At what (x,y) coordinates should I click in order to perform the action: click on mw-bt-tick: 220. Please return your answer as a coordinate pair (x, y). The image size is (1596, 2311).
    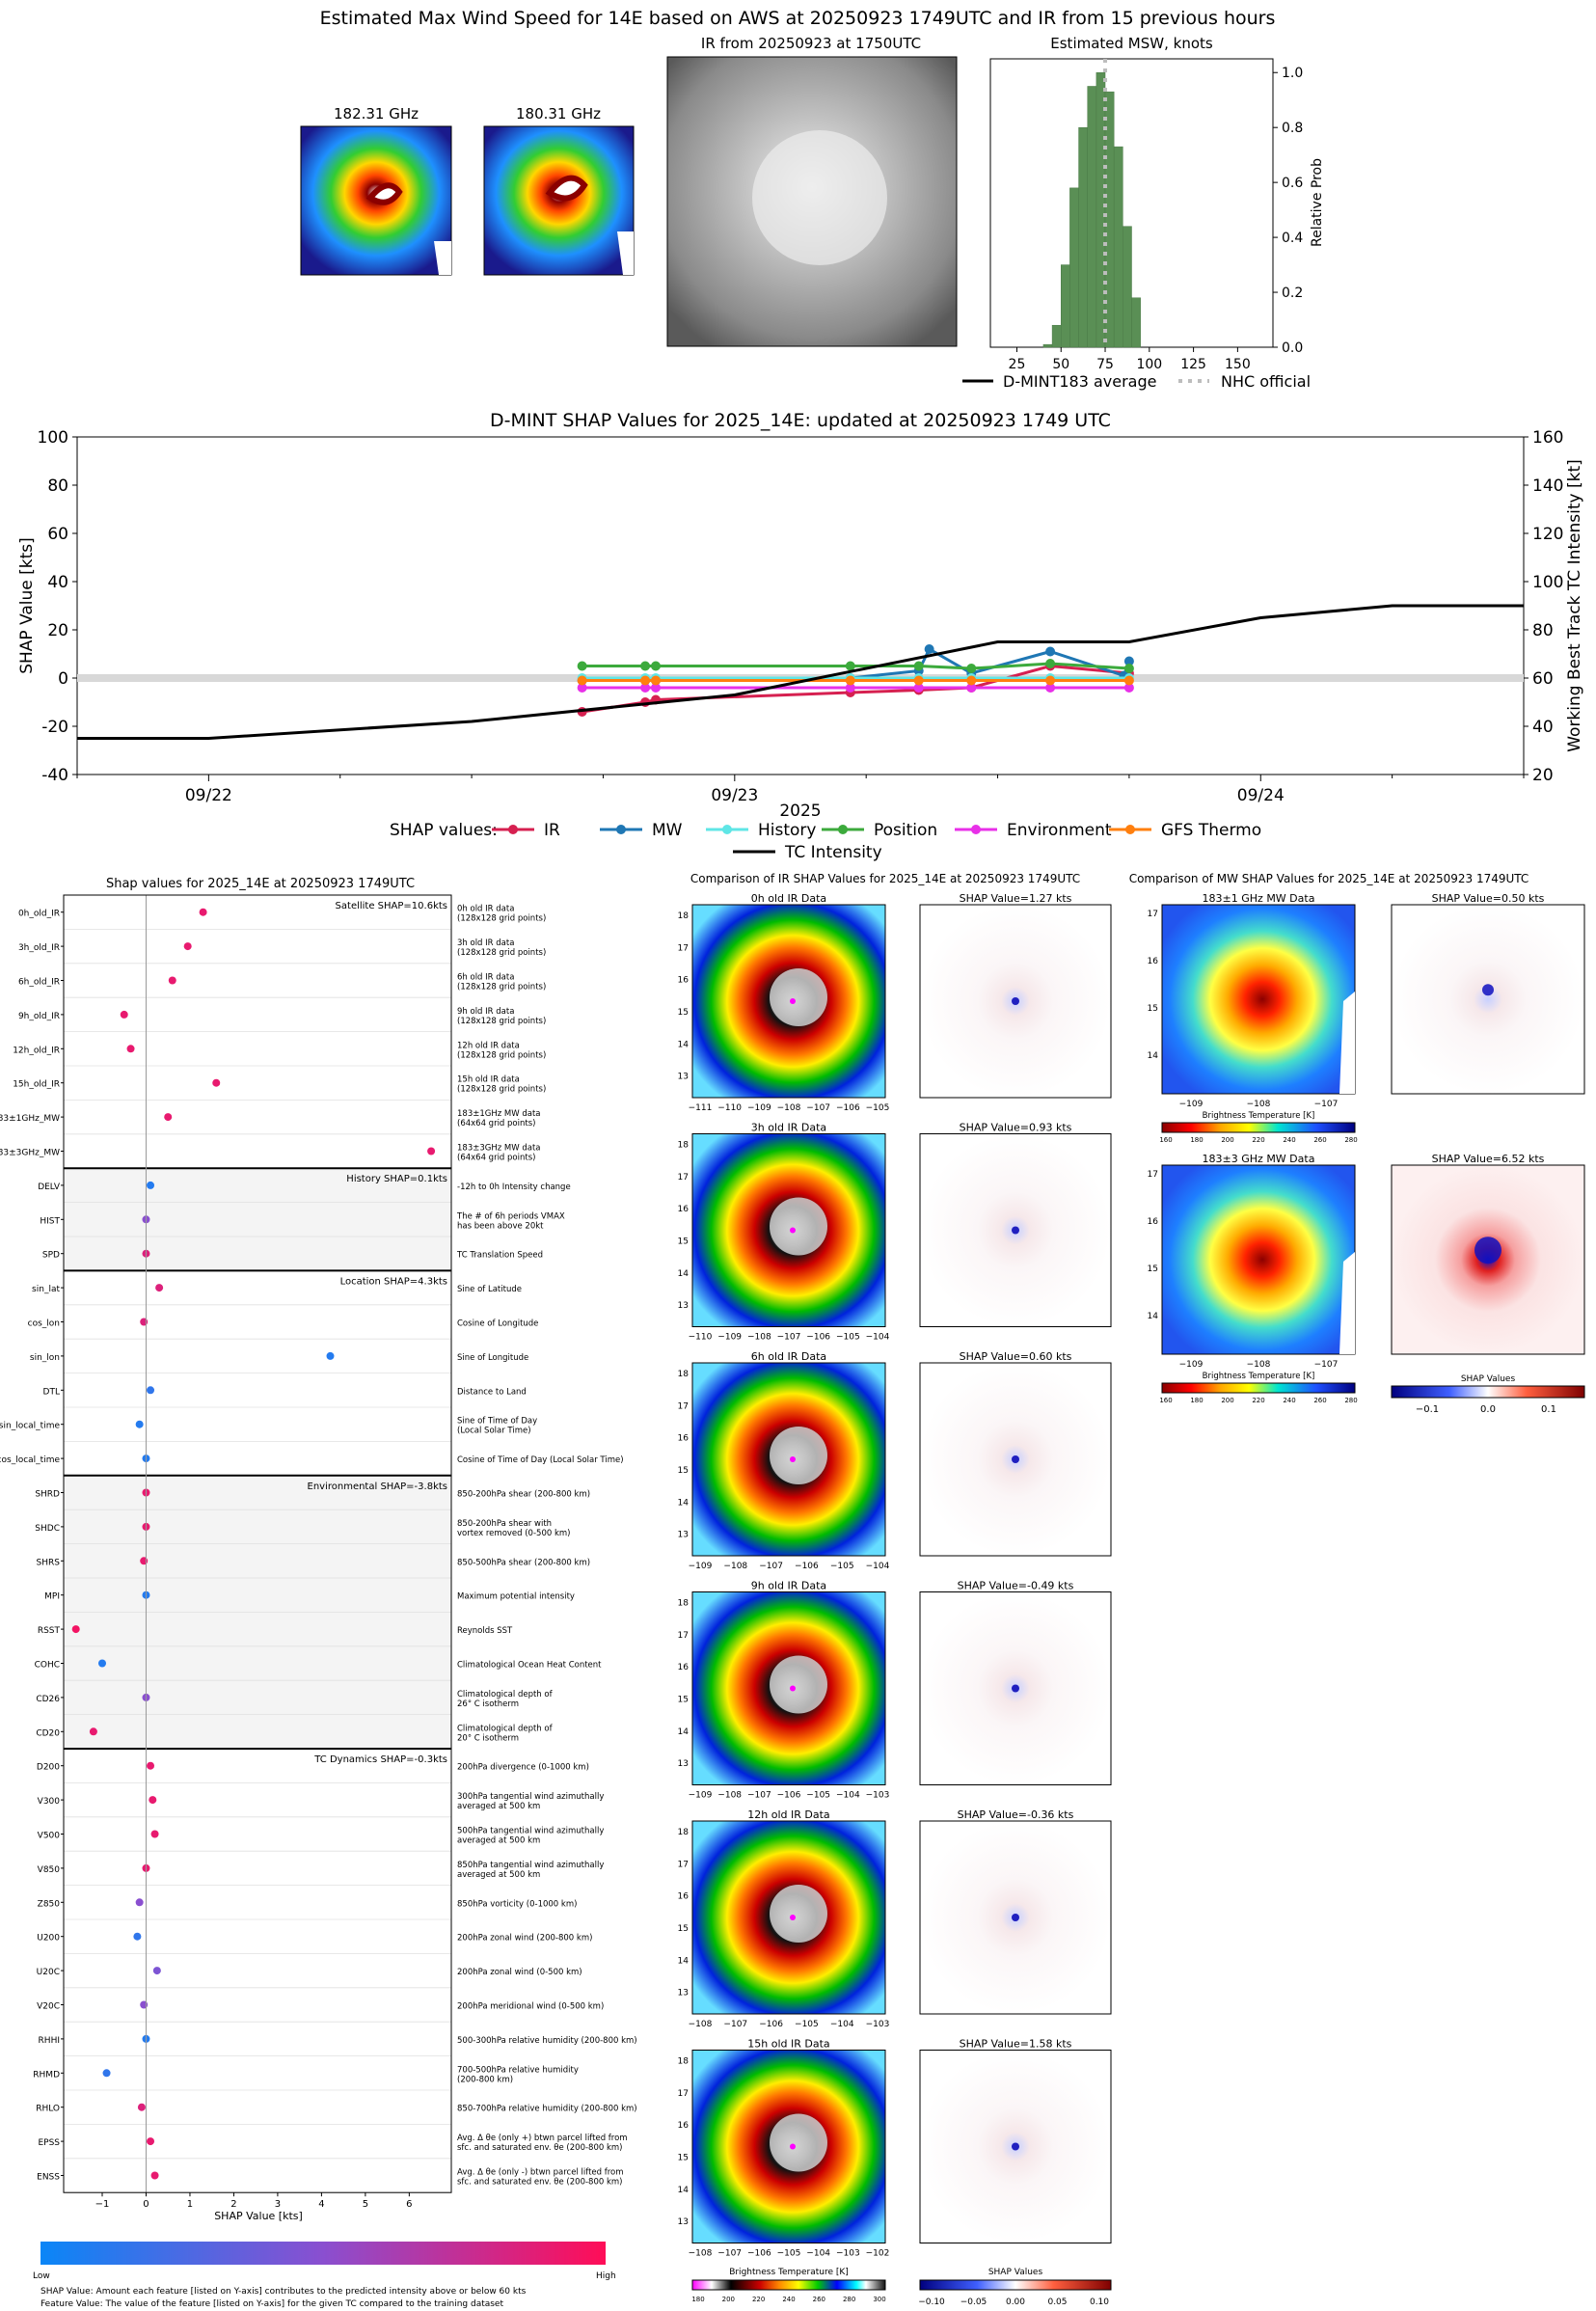
    Looking at the image, I should click on (1258, 1401).